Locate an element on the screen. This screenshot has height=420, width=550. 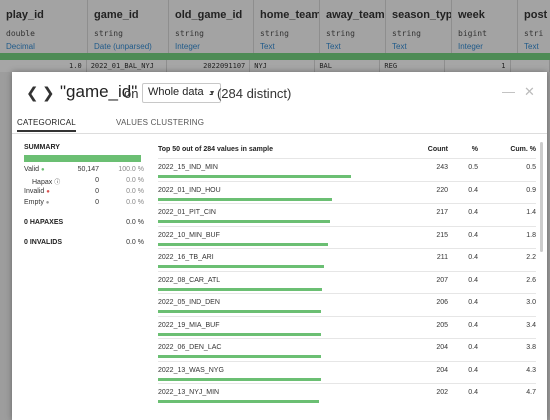
info-icon: ⓘ is located at coordinates (57, 183).